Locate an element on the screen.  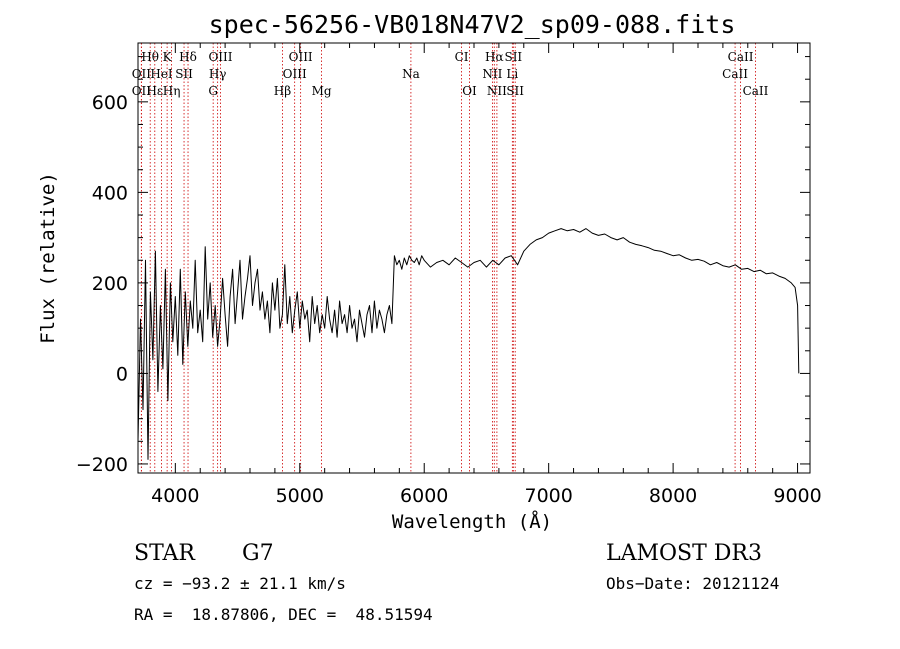
spectral-line-label: G is located at coordinates (213, 91).